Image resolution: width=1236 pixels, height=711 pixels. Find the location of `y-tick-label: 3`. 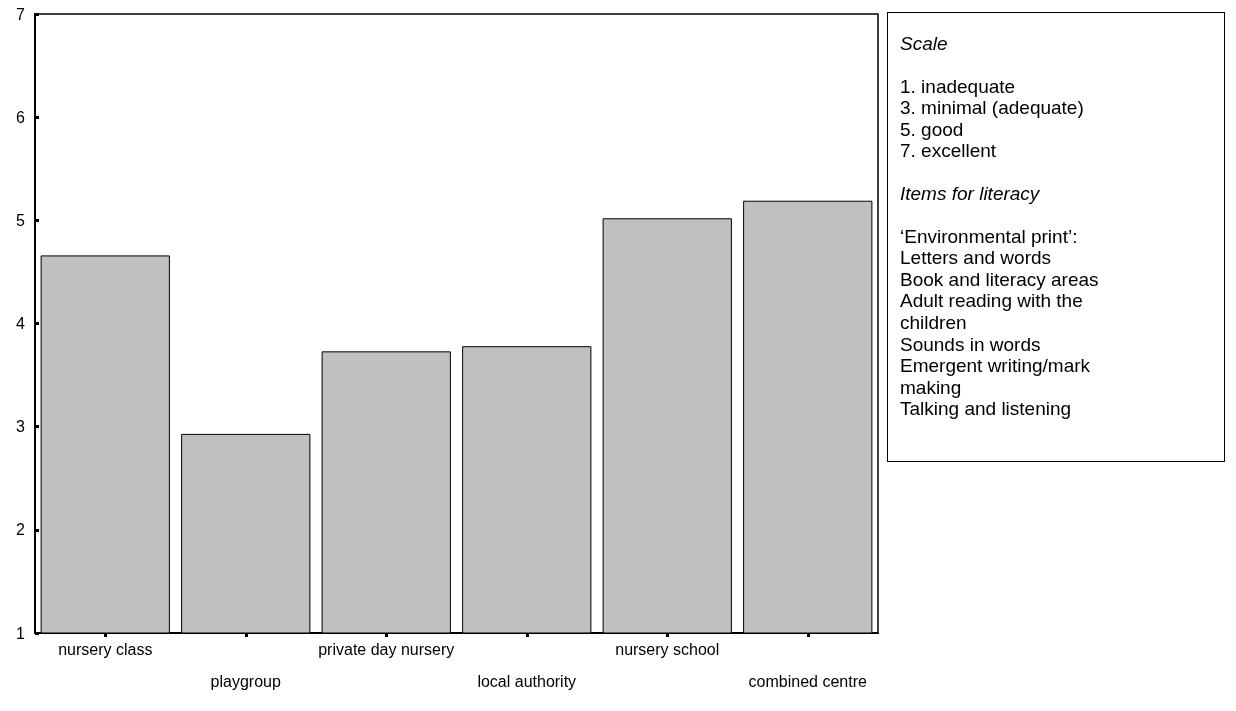

y-tick-label: 3 is located at coordinates (21, 427).